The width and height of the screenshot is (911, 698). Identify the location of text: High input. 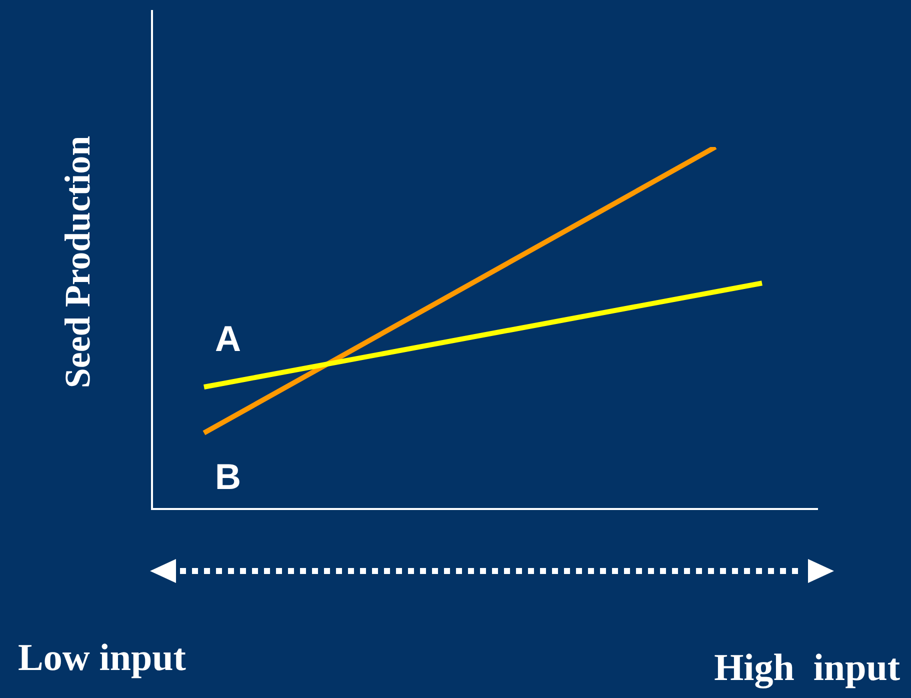
(807, 667).